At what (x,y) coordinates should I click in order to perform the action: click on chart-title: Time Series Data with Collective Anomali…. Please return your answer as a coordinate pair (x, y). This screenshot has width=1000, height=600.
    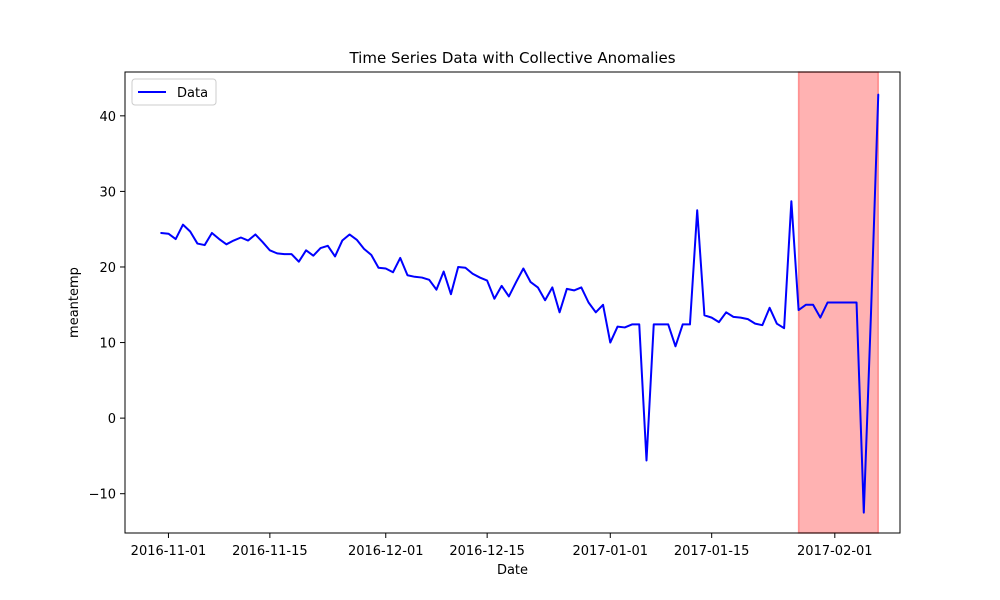
    Looking at the image, I should click on (511, 58).